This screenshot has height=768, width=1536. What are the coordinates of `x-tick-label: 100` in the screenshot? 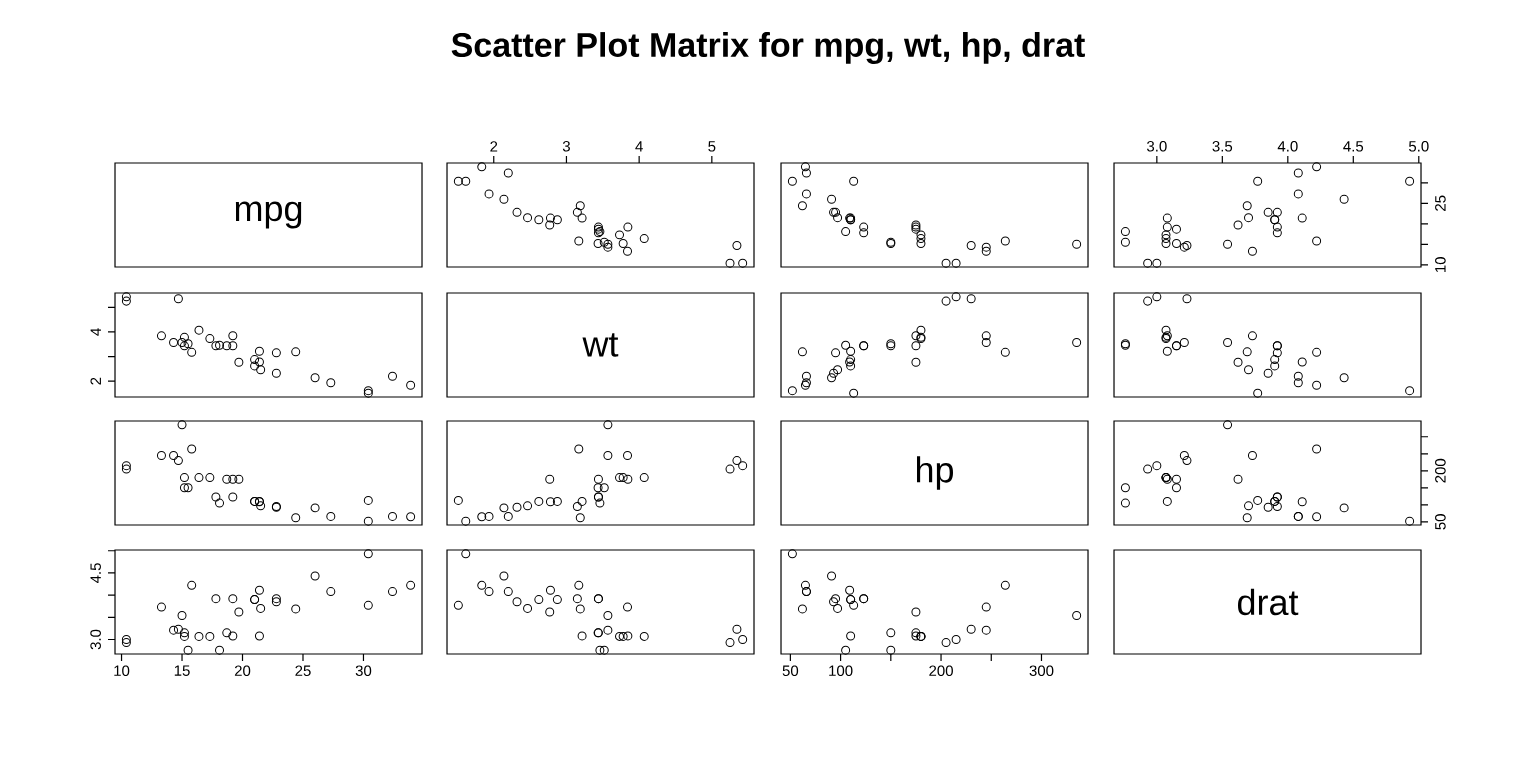 It's located at (841, 671).